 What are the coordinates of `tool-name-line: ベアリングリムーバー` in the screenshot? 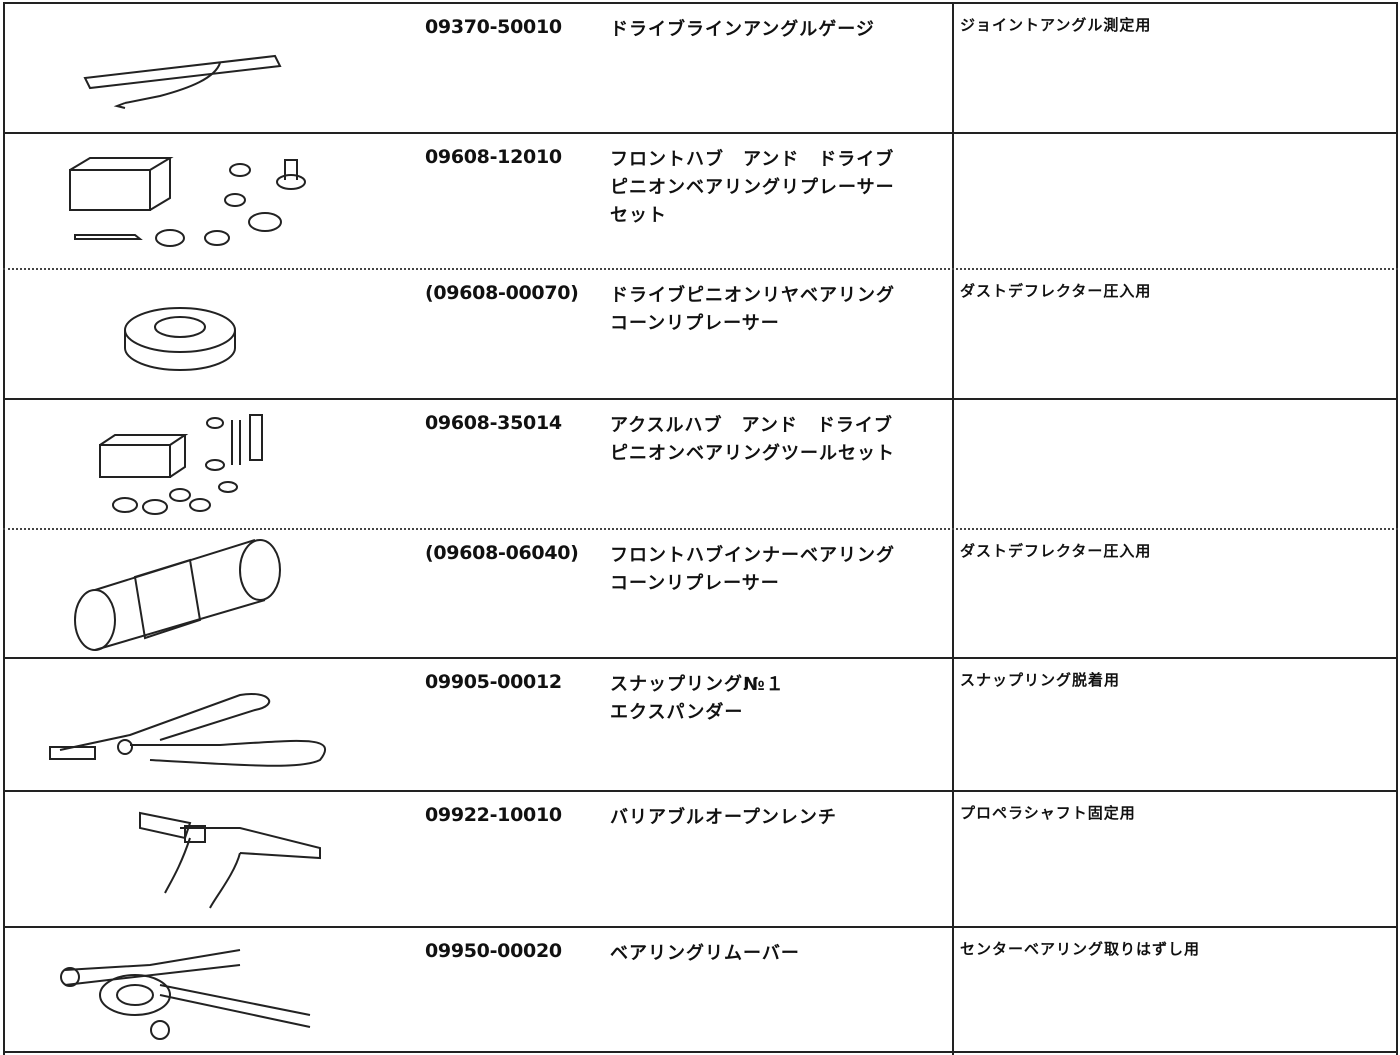 It's located at (705, 953).